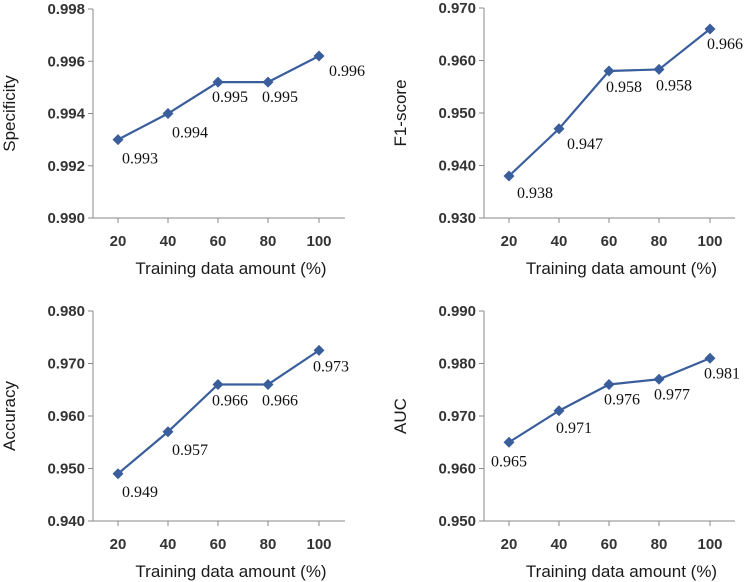  Describe the element at coordinates (66, 61) in the screenshot. I see `y-tick-label: 0.996` at that location.